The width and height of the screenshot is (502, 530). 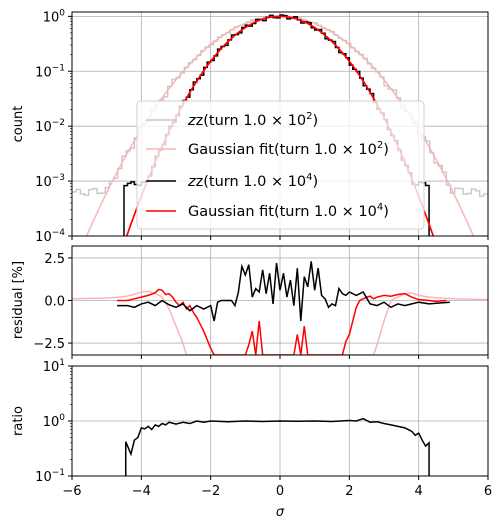 What do you see at coordinates (71, 491) in the screenshot?
I see `xtick-label-0: −6` at bounding box center [71, 491].